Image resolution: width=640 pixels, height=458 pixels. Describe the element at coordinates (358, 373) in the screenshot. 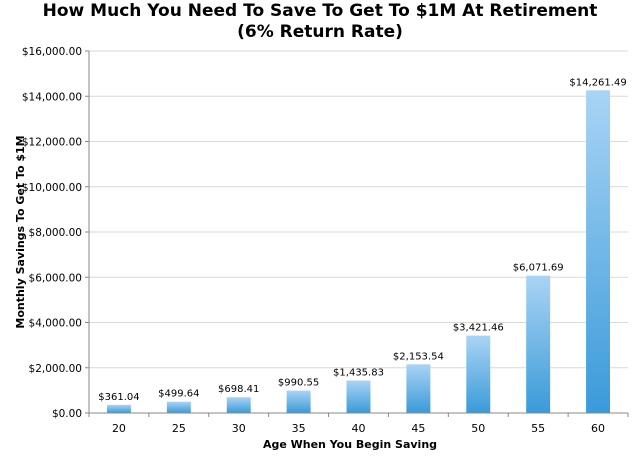

I see `data-label: $1,435.83` at that location.